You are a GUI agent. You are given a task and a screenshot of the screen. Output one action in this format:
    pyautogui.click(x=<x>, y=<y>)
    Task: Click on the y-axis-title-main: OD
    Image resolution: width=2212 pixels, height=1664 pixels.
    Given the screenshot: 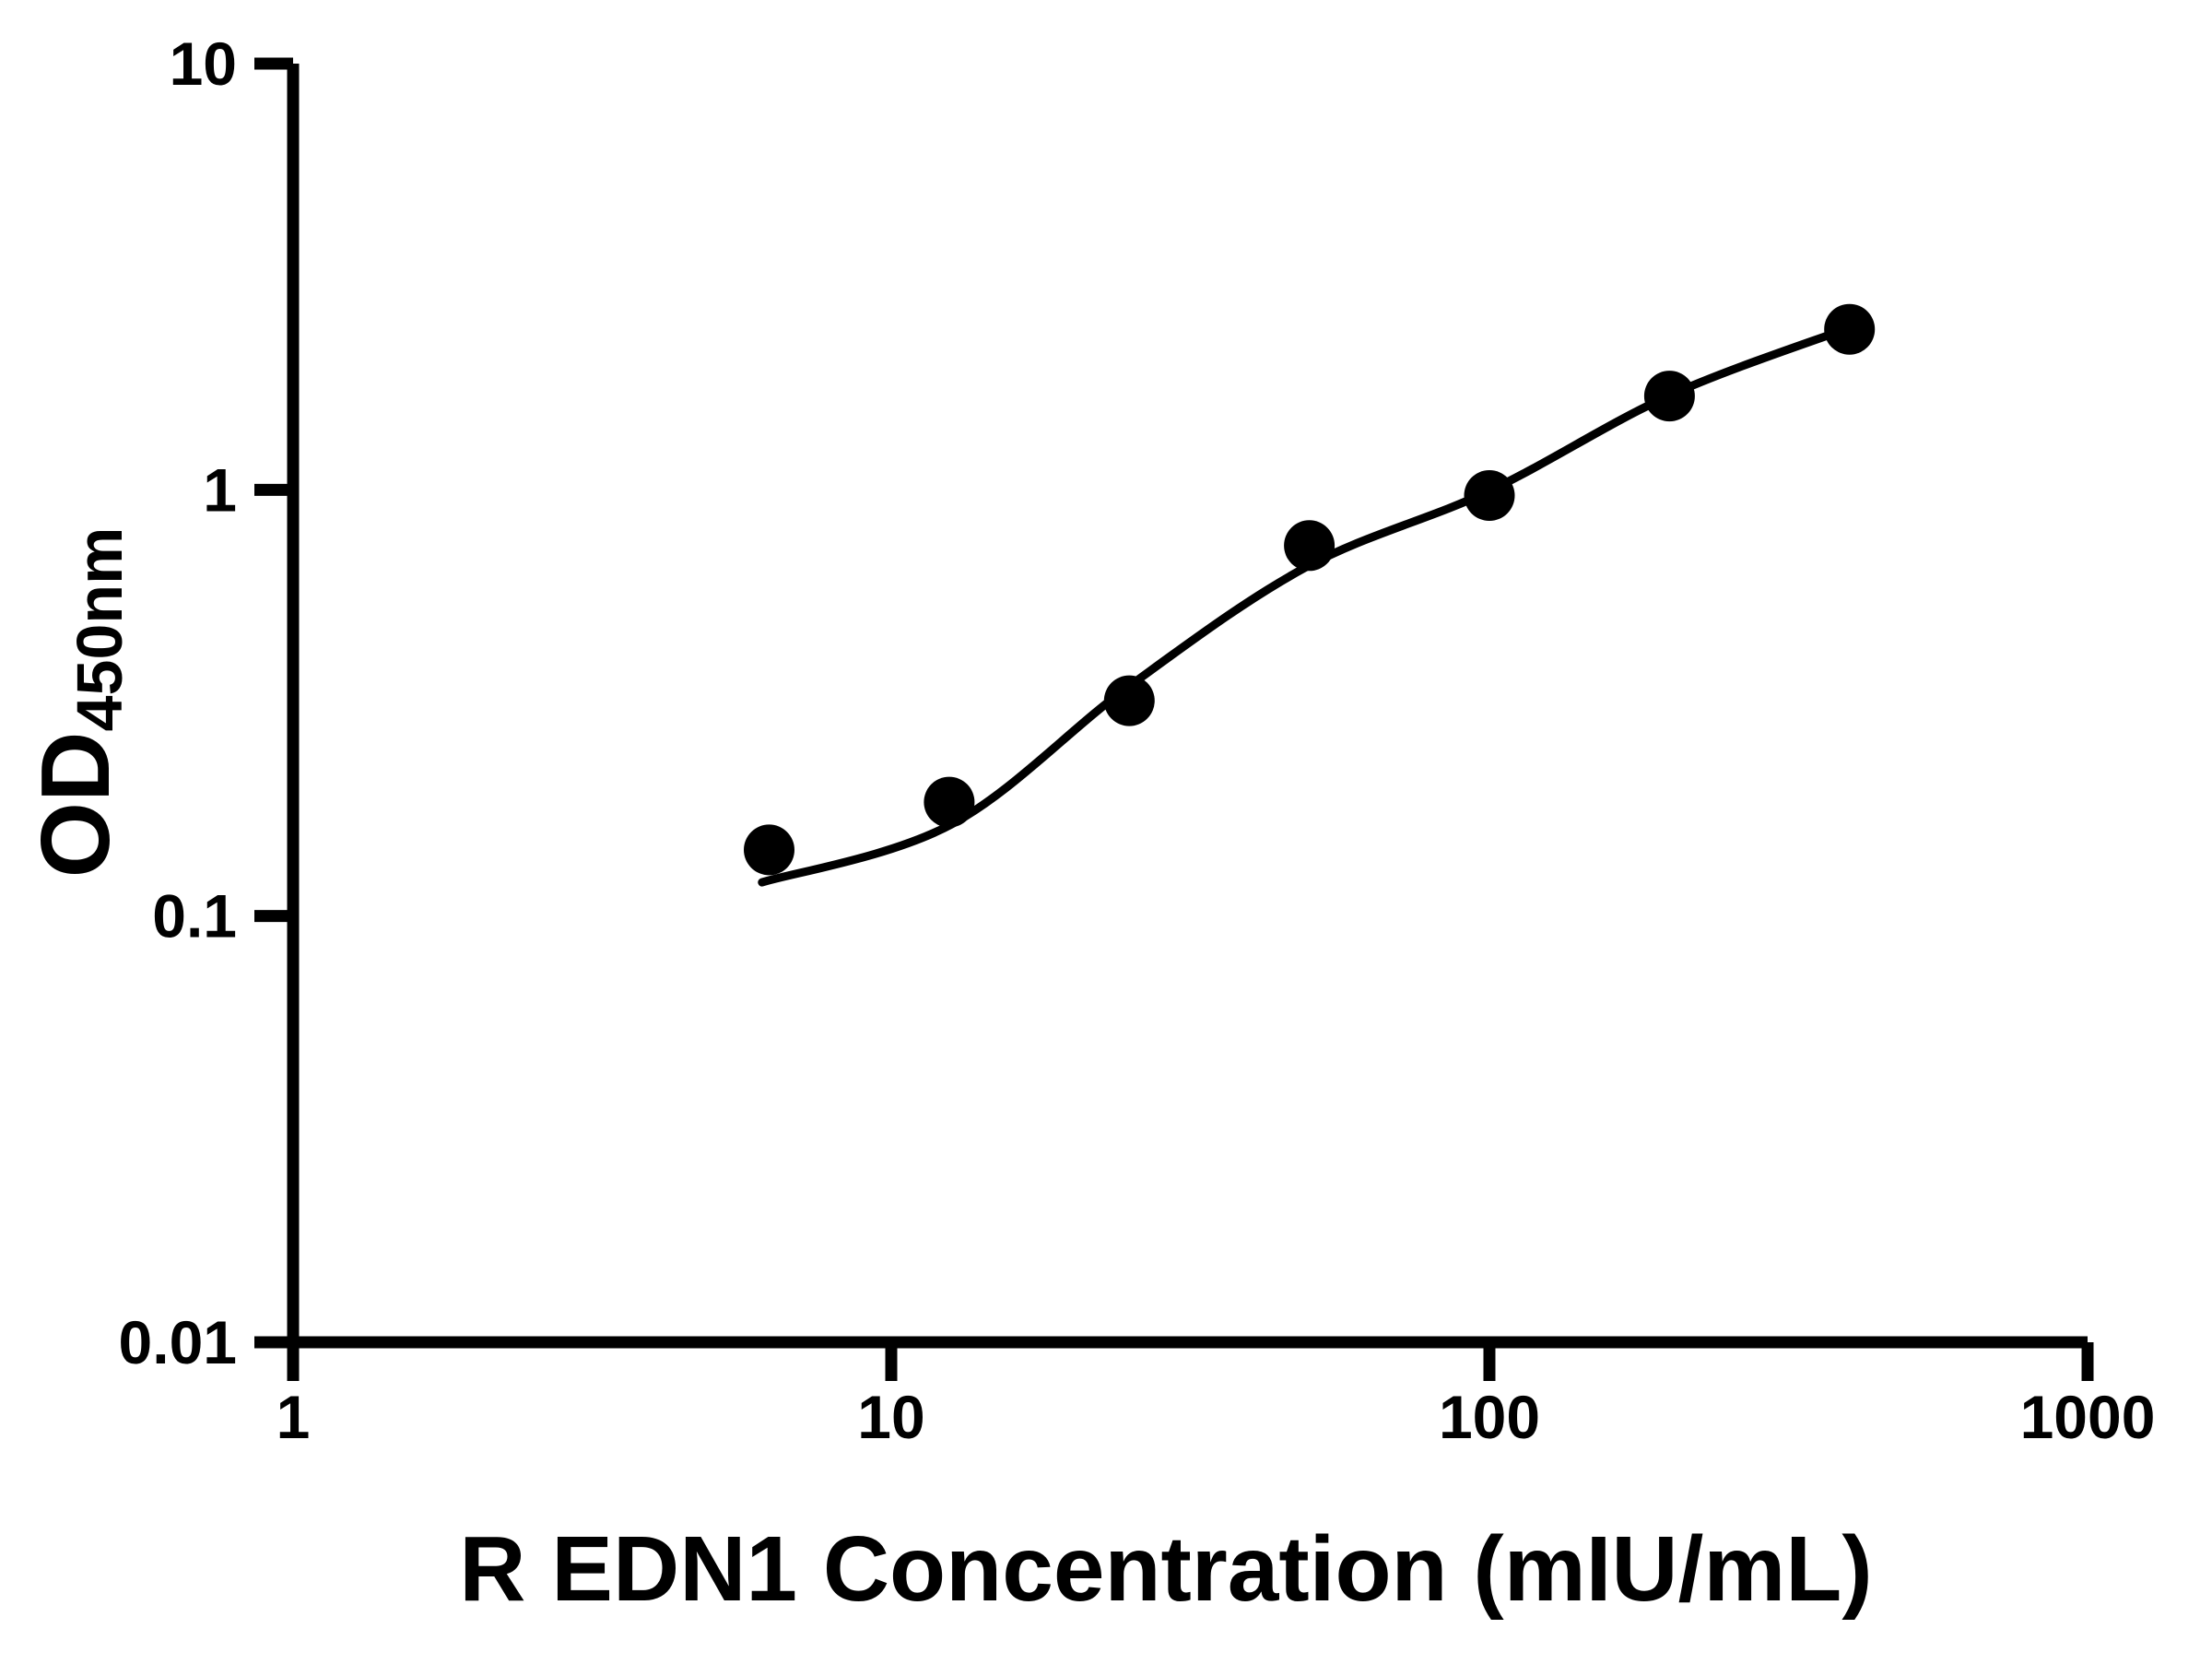 What is the action you would take?
    pyautogui.click(x=75, y=804)
    